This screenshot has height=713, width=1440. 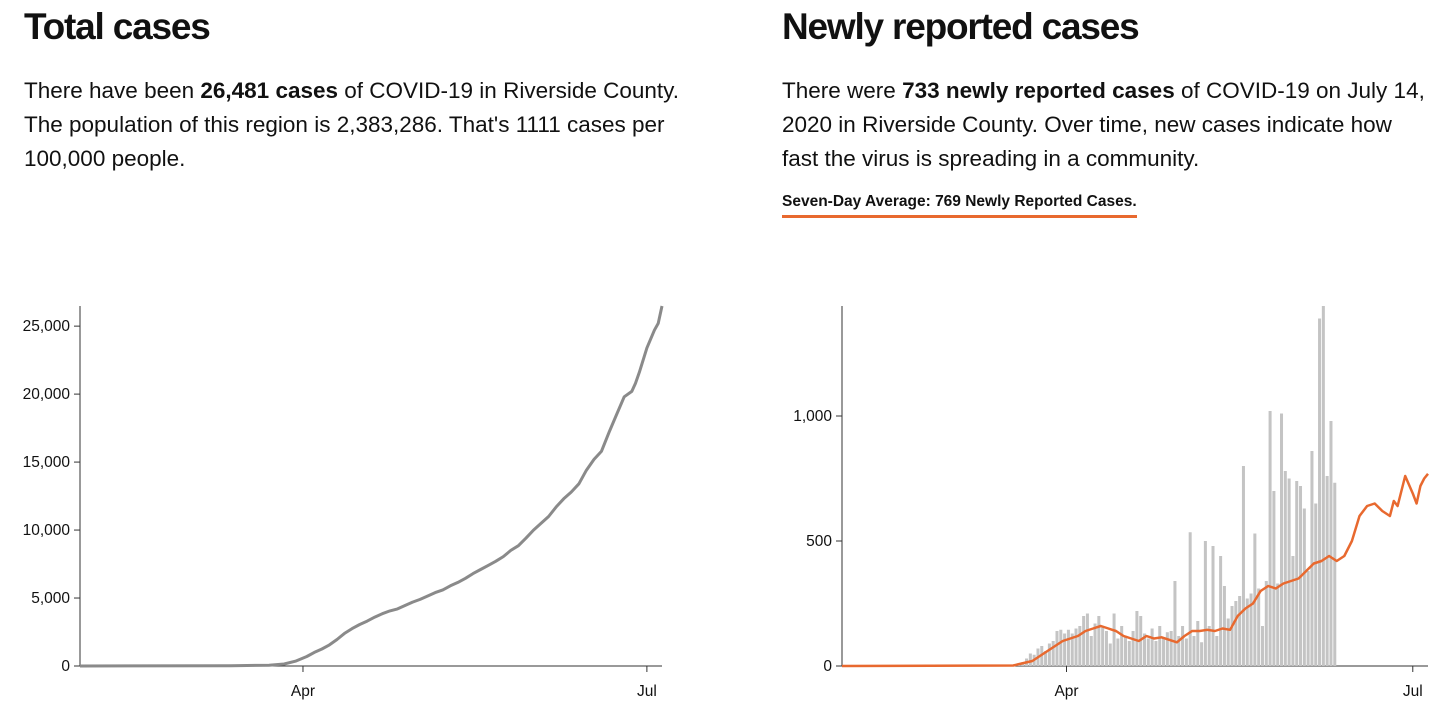 What do you see at coordinates (50, 598) in the screenshot?
I see `total-y-tick-label: 5,000` at bounding box center [50, 598].